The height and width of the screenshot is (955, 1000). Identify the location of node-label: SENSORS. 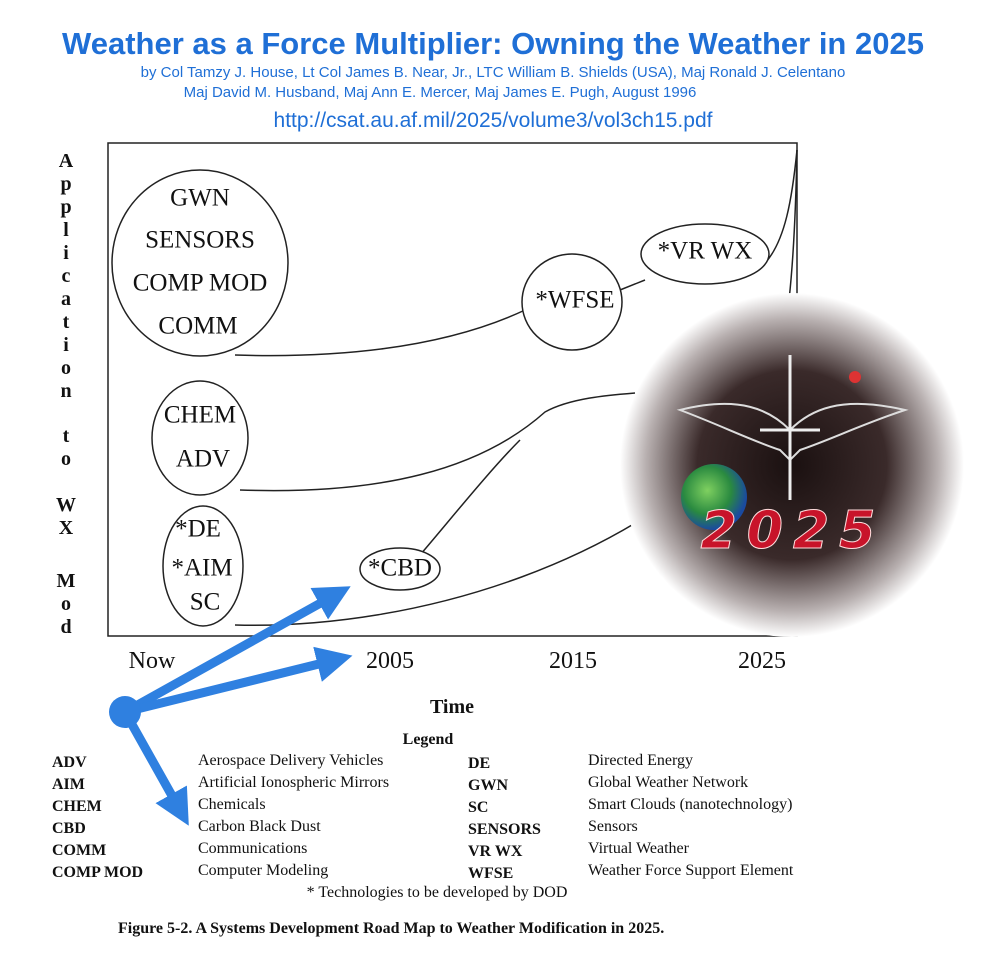
(200, 240).